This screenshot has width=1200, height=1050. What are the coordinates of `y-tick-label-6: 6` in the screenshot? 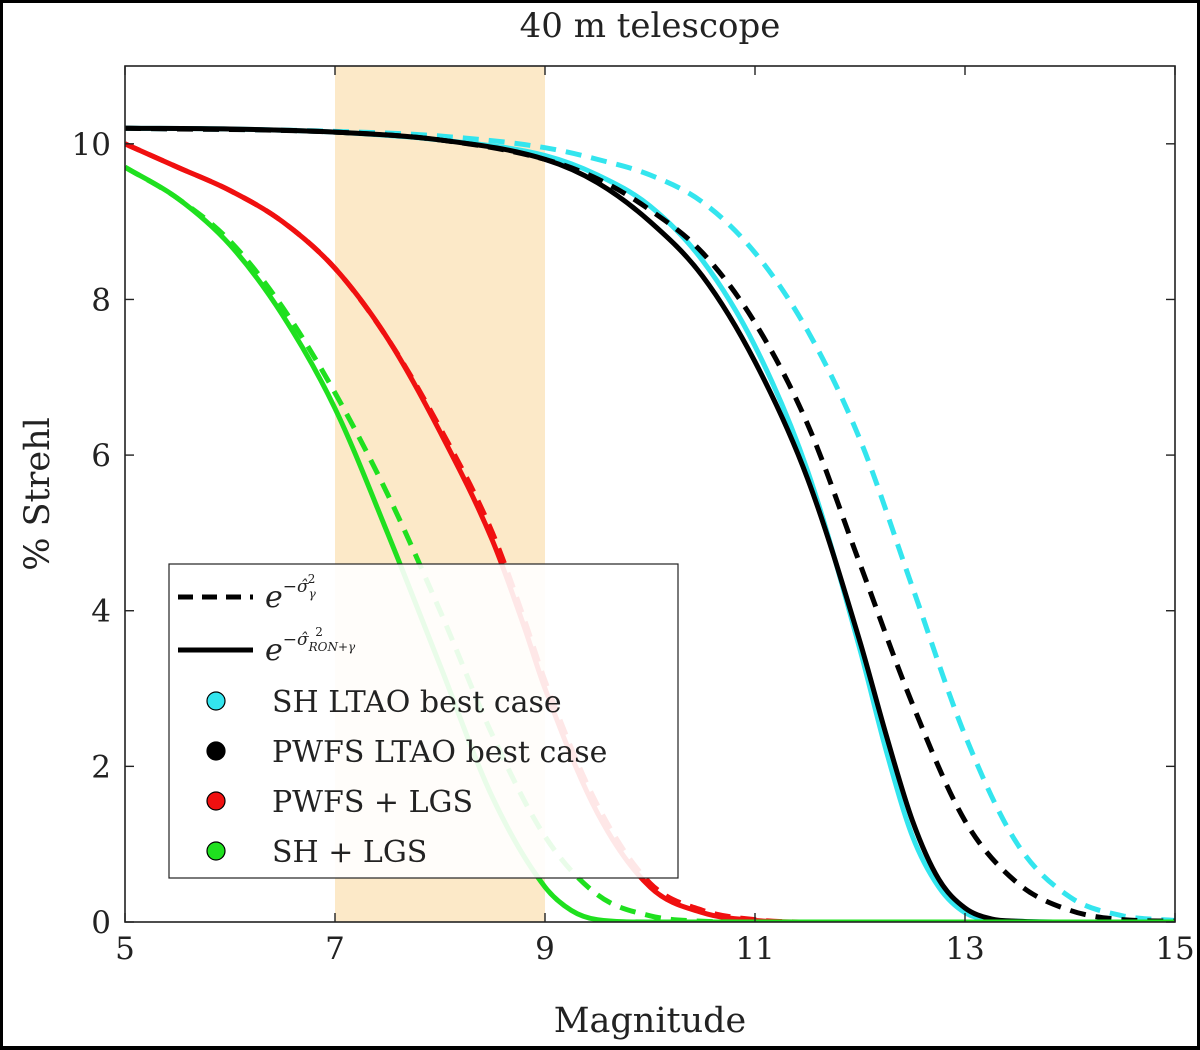 It's located at (101, 456).